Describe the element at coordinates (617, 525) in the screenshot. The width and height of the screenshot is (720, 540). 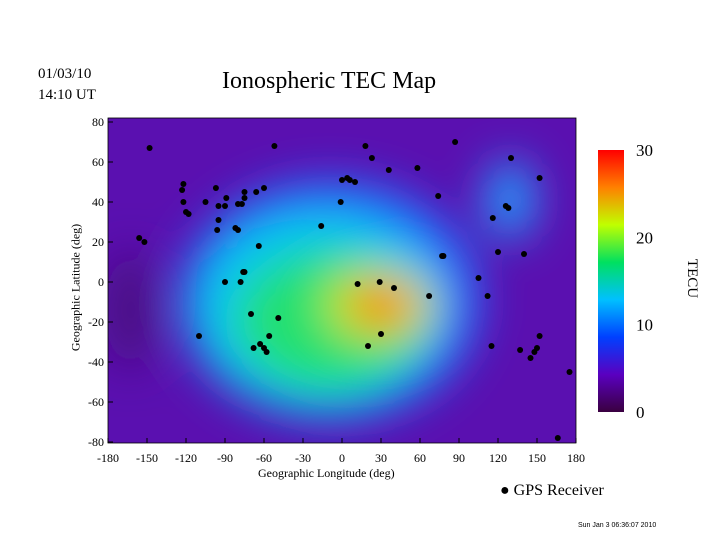
I see `timestamp: Sun Jan 3 06:36:07 2010` at that location.